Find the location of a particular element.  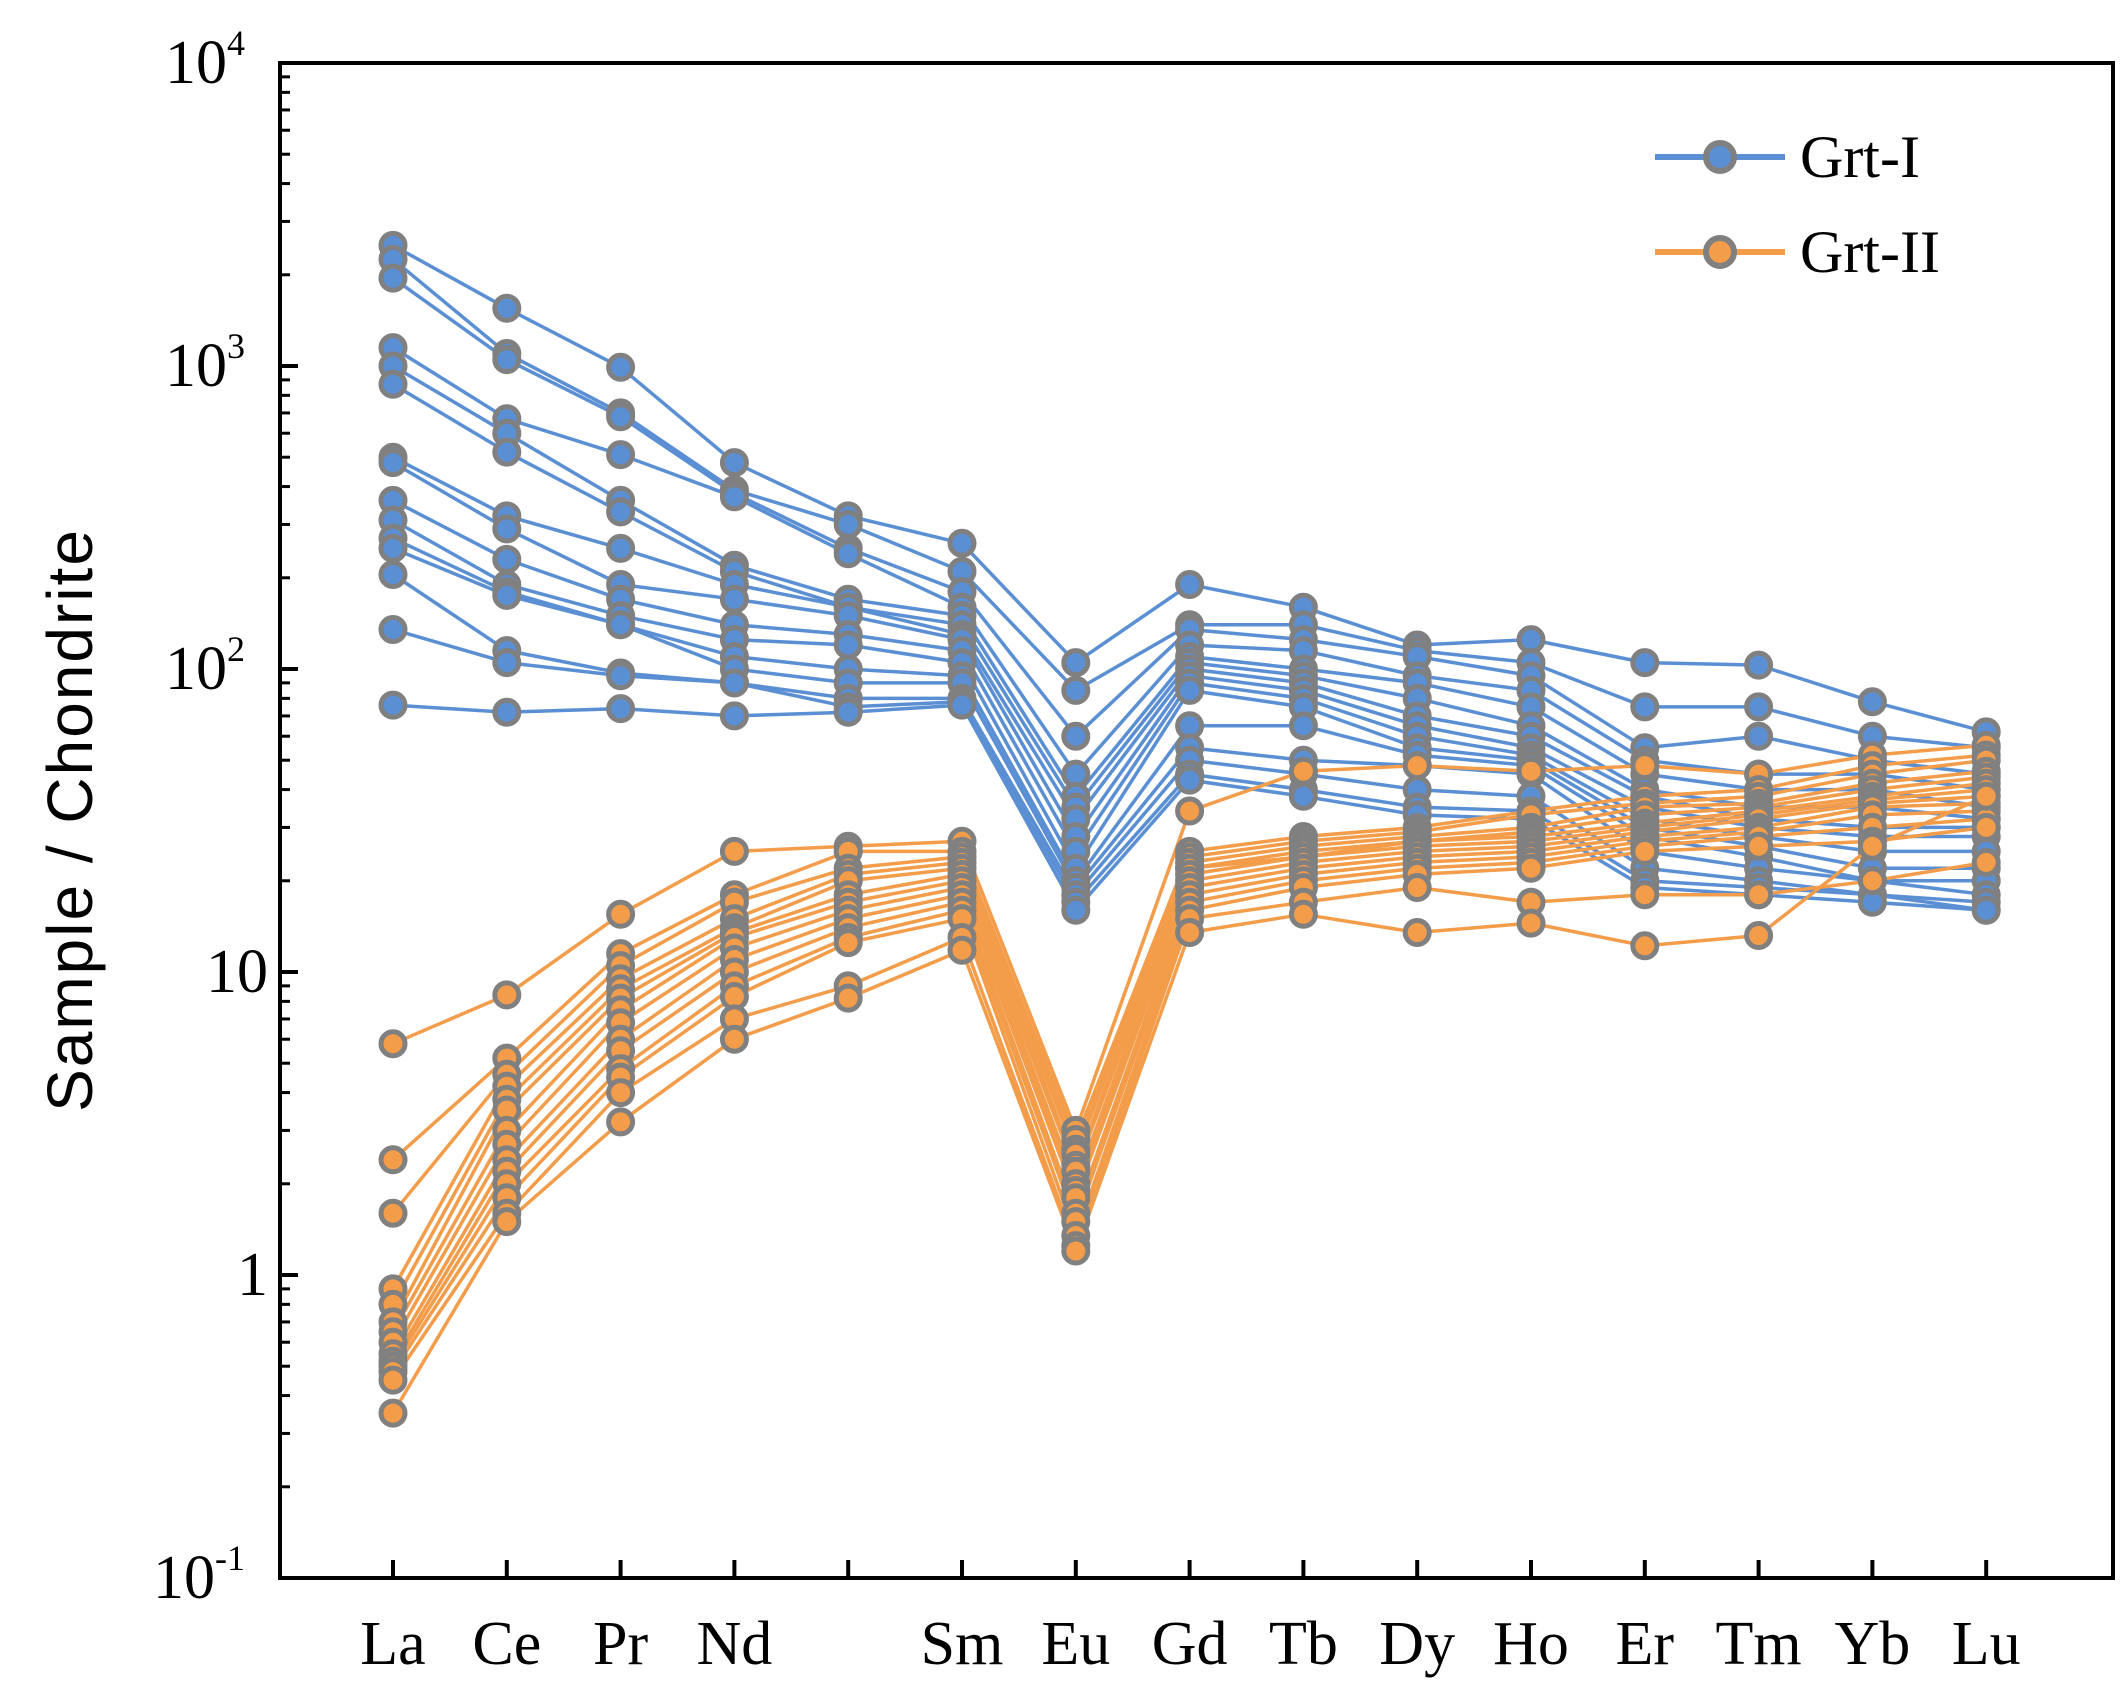

legend-label: Grt-I is located at coordinates (1860, 157).